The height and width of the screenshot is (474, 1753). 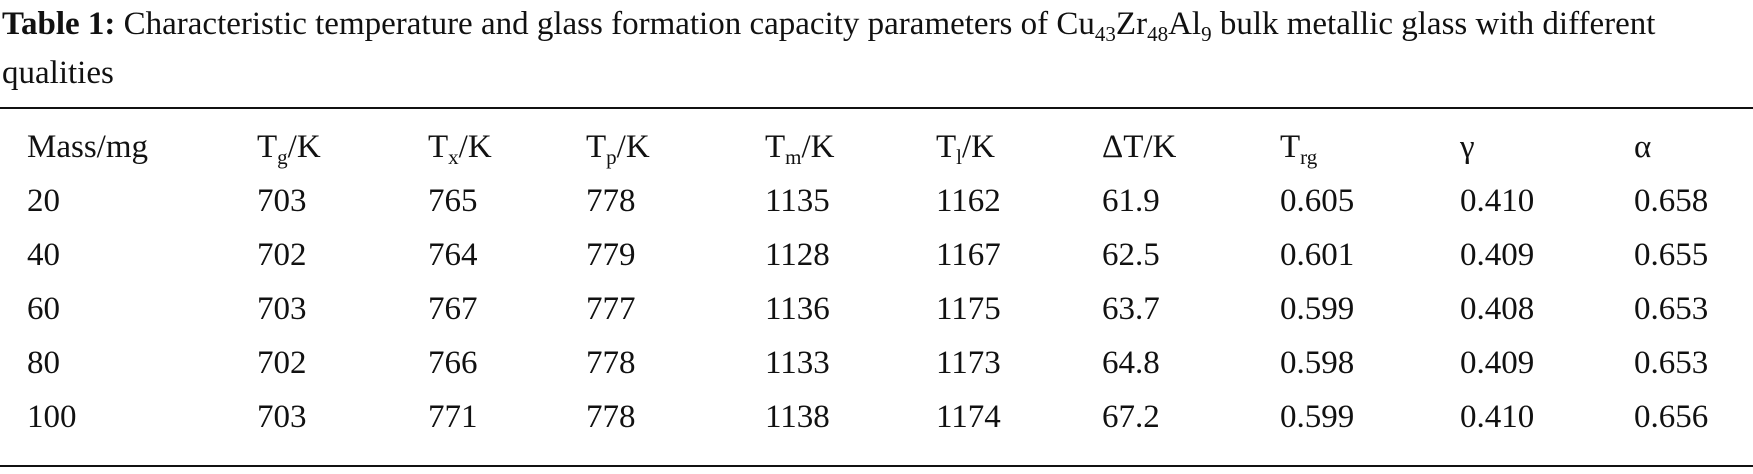 I want to click on caption-label: Table 1:, so click(x=59, y=24).